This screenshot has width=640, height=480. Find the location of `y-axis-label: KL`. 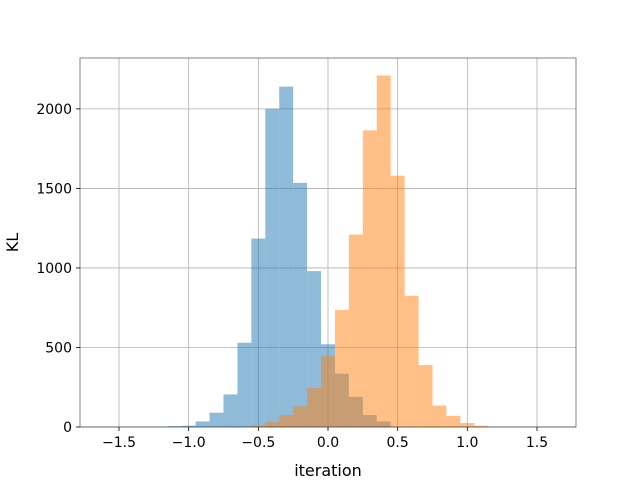

y-axis-label: KL is located at coordinates (12, 242).